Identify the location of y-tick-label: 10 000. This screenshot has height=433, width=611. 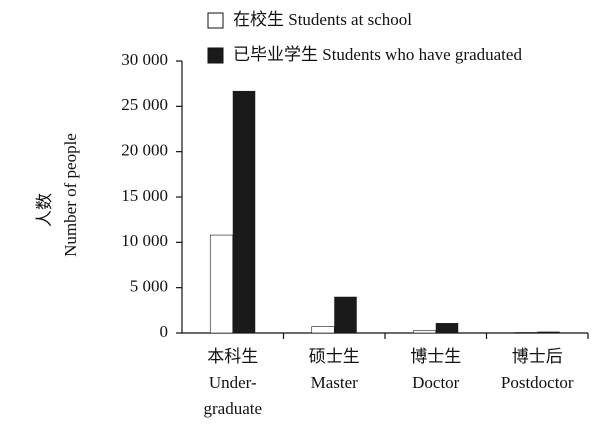
(144, 240).